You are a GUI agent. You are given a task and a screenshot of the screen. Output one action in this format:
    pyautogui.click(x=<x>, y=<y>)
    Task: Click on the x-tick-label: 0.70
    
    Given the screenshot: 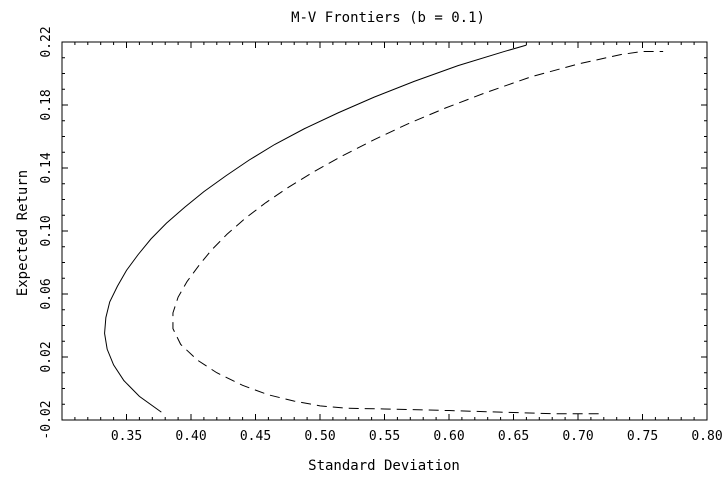 What is the action you would take?
    pyautogui.click(x=577, y=436)
    